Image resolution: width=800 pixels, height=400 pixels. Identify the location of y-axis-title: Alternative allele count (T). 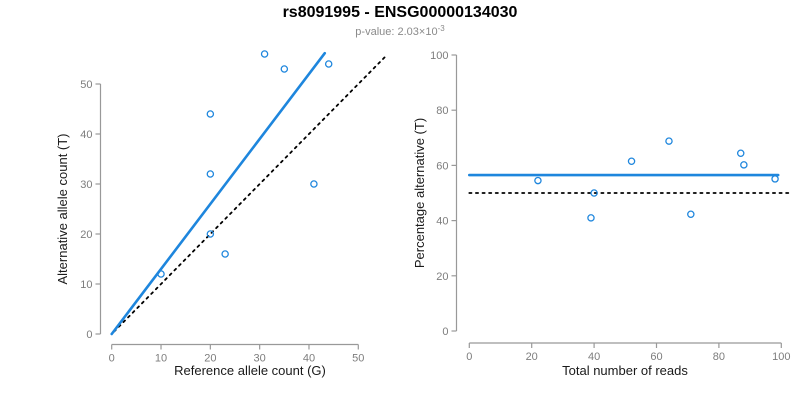
(62, 208).